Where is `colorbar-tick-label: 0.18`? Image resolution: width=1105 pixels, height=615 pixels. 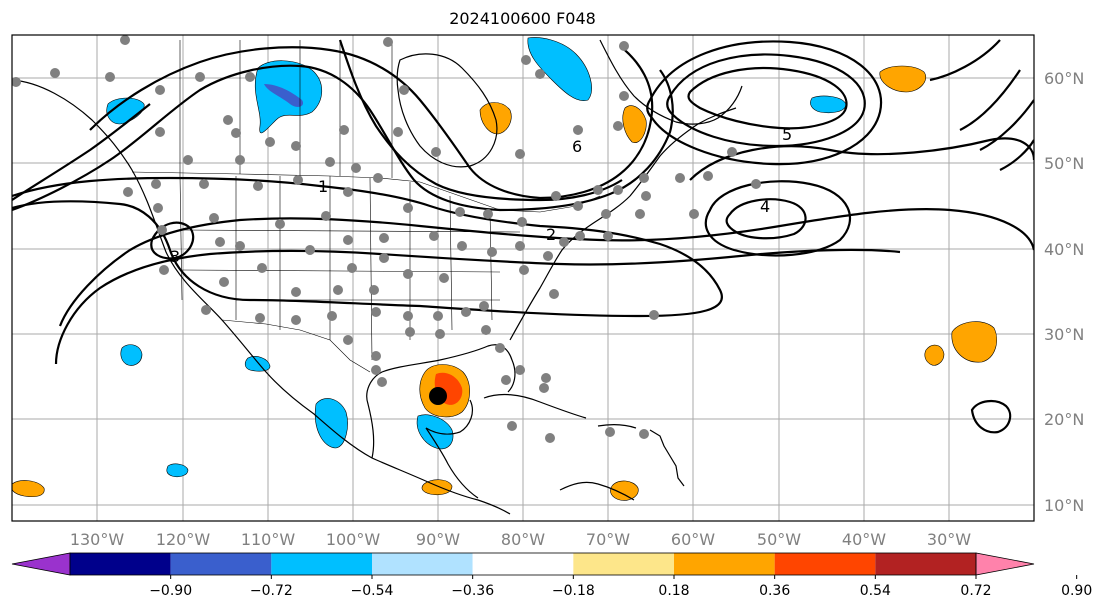 colorbar-tick-label: 0.18 is located at coordinates (673, 591).